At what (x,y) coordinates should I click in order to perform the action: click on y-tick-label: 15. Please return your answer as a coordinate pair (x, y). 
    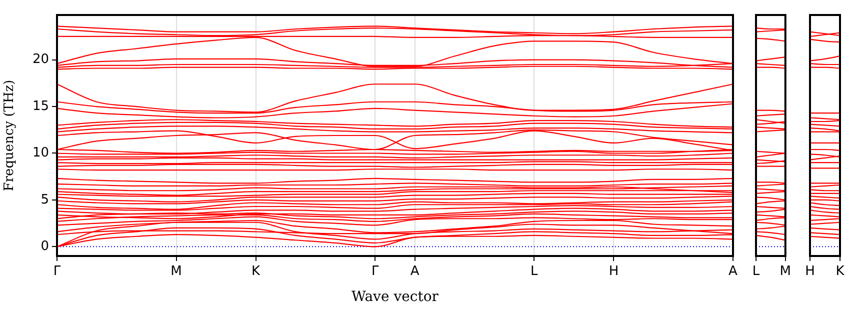
    Looking at the image, I should click on (40, 106).